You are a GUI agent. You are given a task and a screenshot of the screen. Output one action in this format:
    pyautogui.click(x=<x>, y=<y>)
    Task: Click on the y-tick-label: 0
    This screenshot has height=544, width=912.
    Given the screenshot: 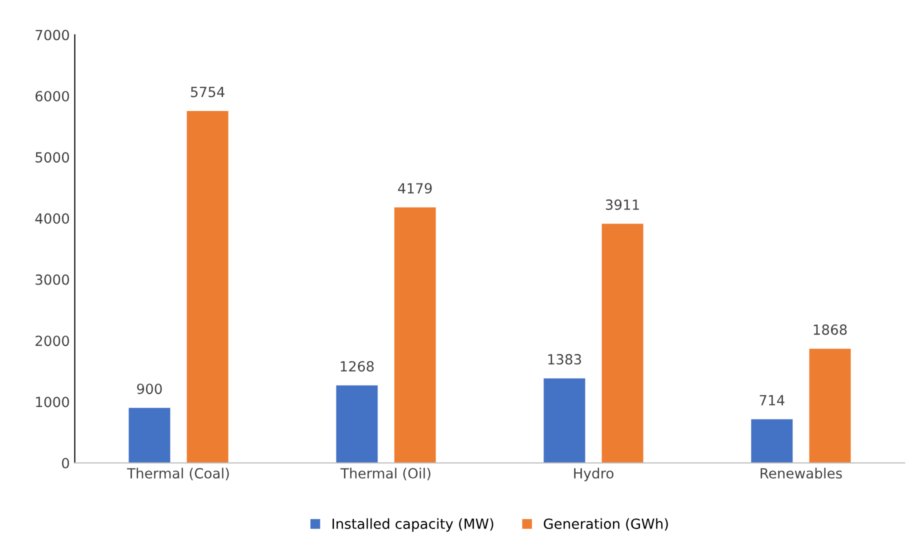 What is the action you would take?
    pyautogui.click(x=65, y=463)
    